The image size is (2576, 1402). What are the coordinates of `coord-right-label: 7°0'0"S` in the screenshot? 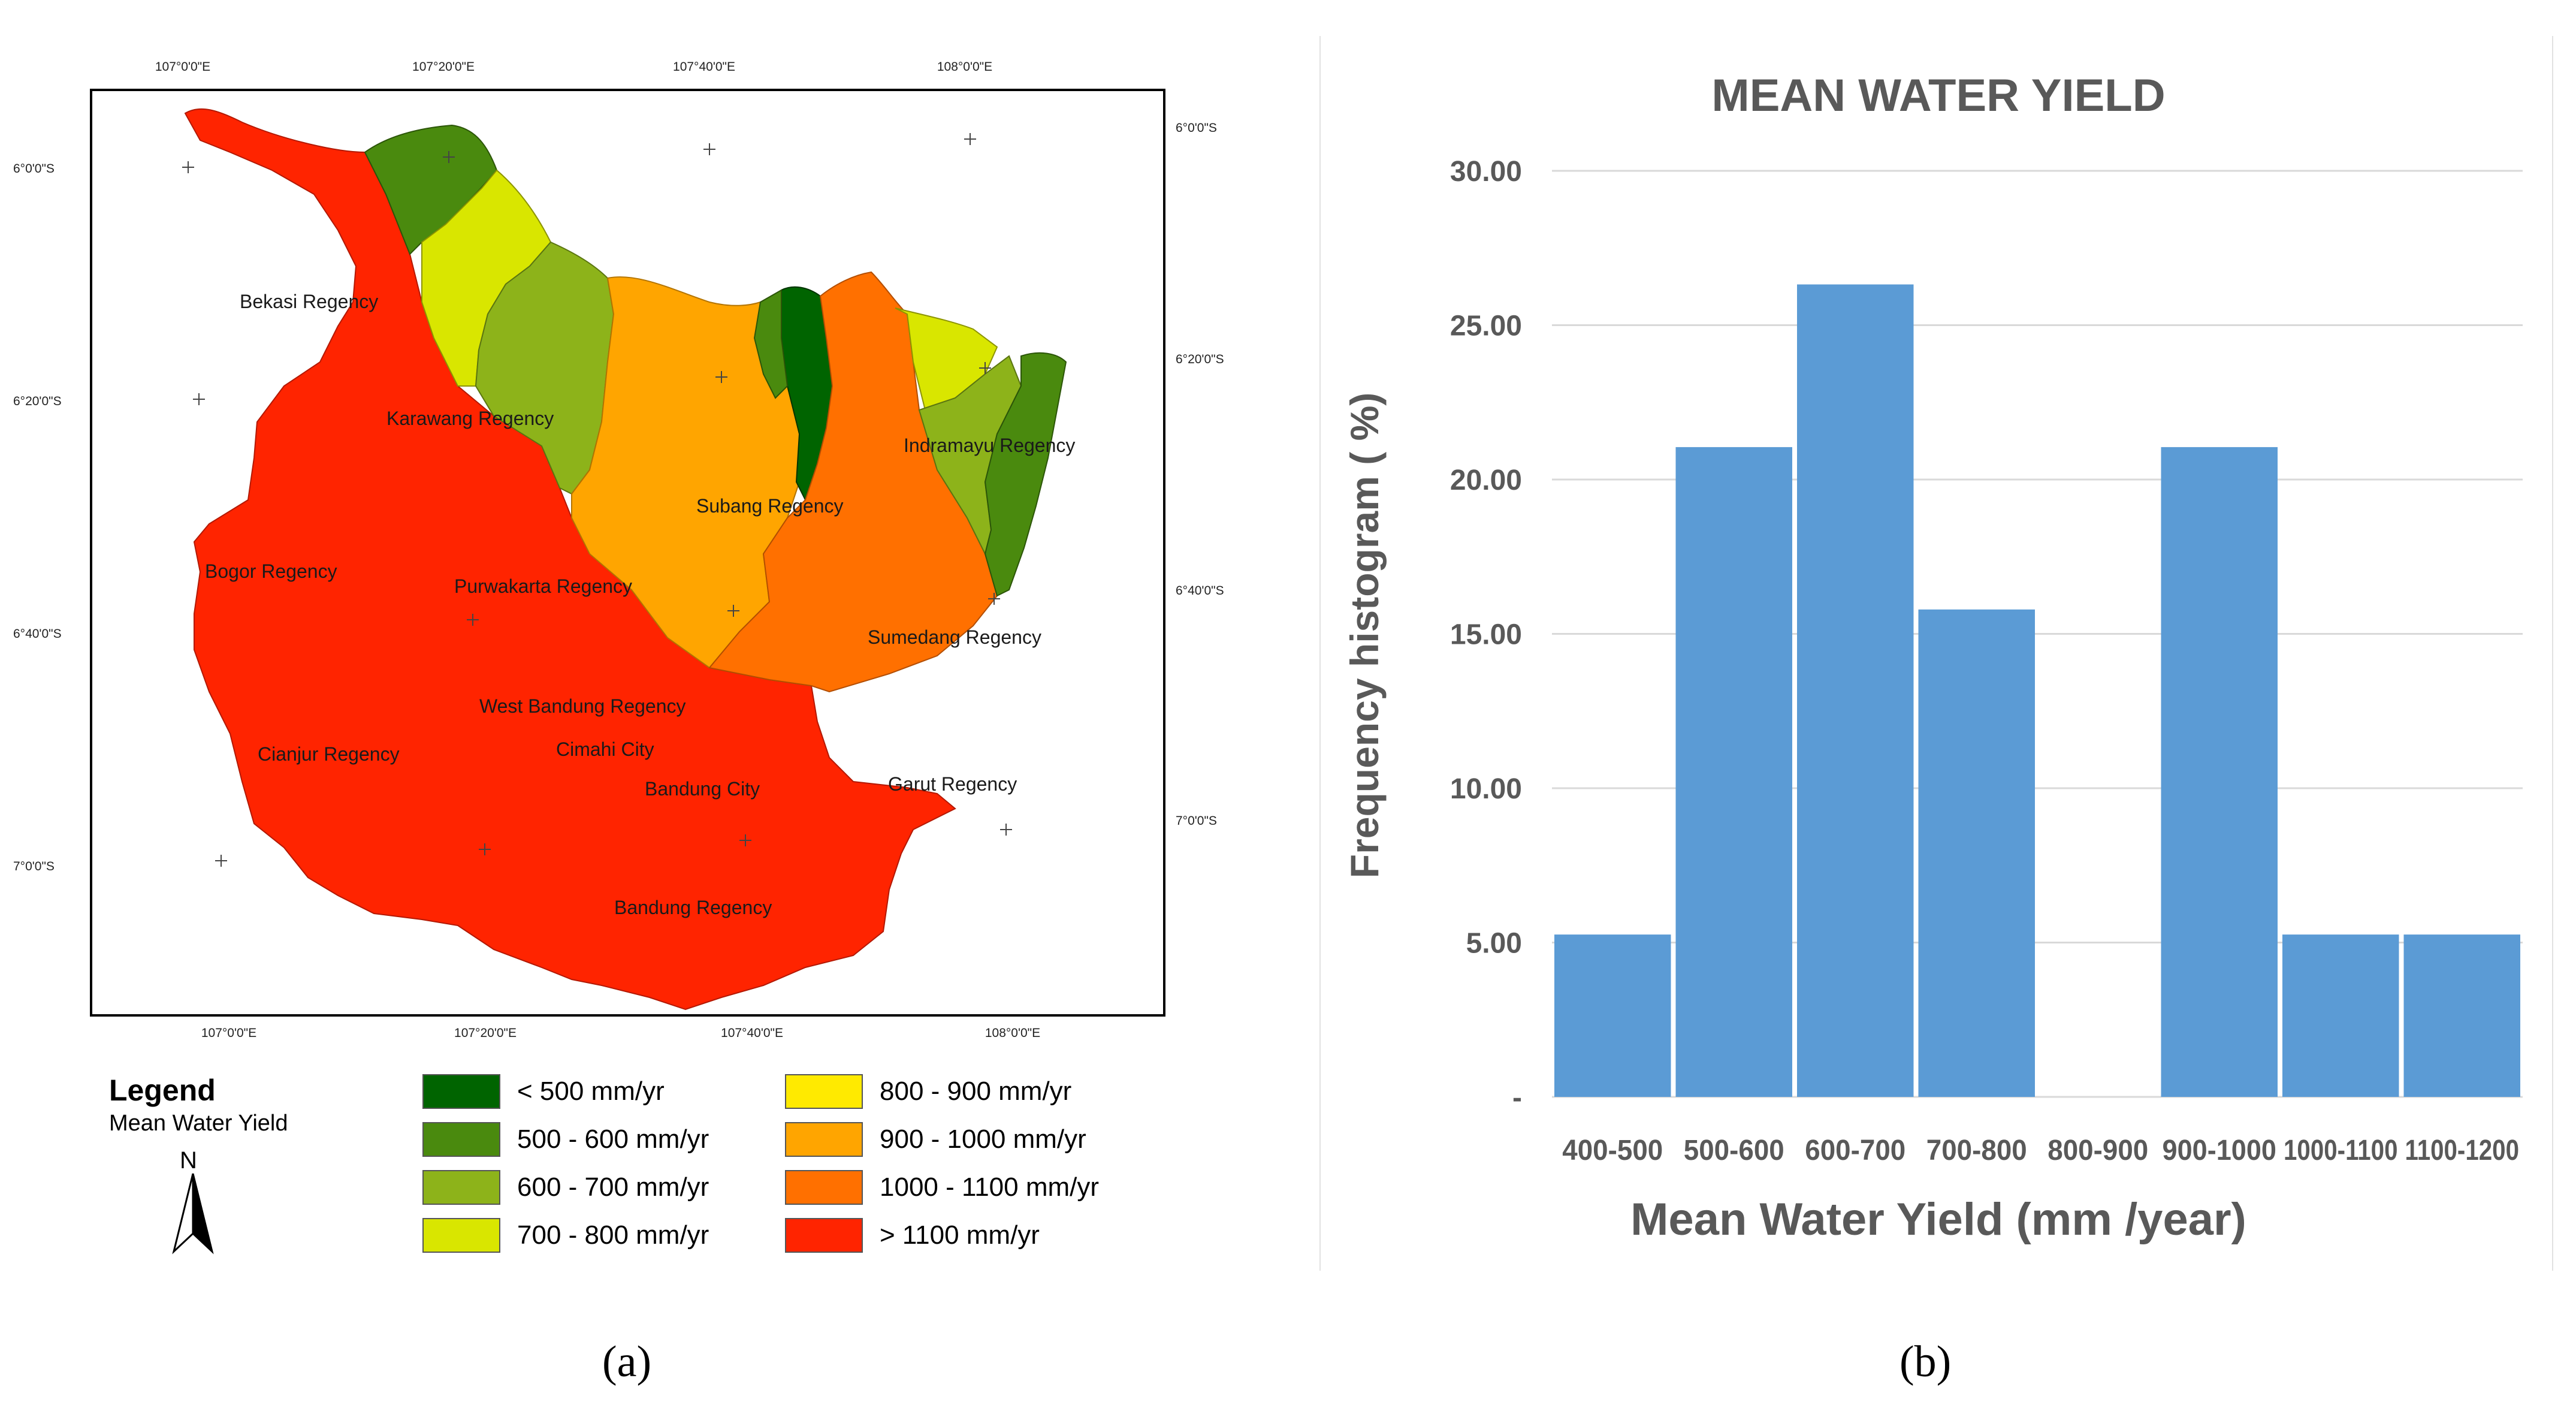 It's located at (1196, 821).